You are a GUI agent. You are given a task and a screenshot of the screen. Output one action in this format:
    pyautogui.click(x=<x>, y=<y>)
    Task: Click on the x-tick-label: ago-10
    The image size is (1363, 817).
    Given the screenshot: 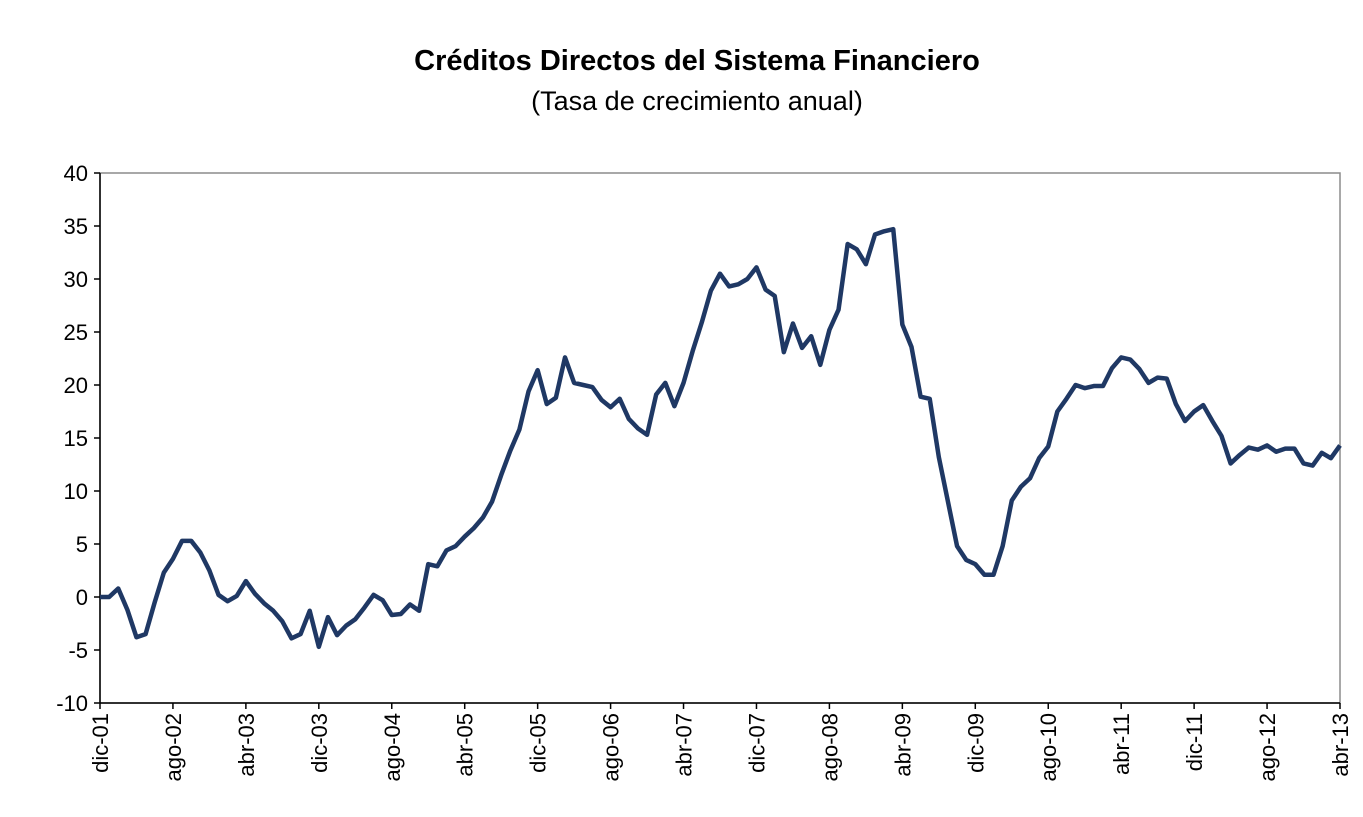 What is the action you would take?
    pyautogui.click(x=1048, y=747)
    